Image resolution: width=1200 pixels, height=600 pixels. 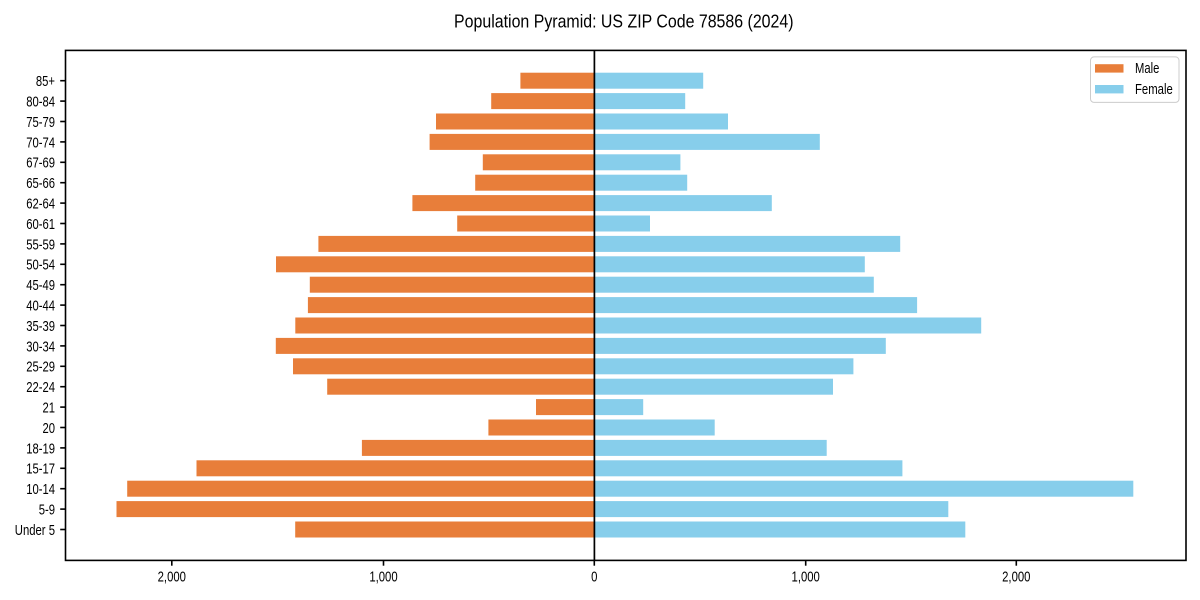 I want to click on svg-text: 10-14, so click(x=40, y=489).